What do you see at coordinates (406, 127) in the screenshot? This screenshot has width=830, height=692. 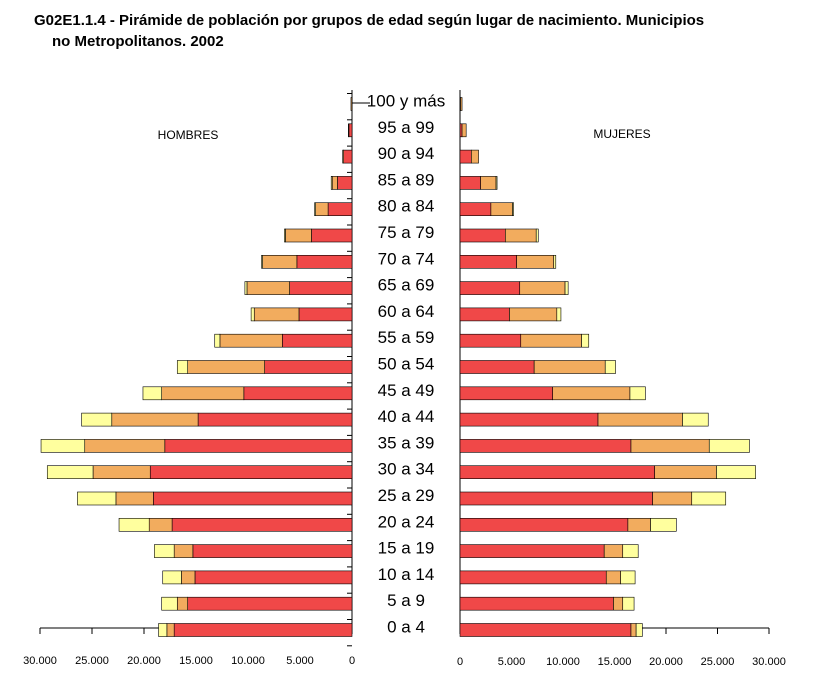 I see `age-group-label: 95 a 99` at bounding box center [406, 127].